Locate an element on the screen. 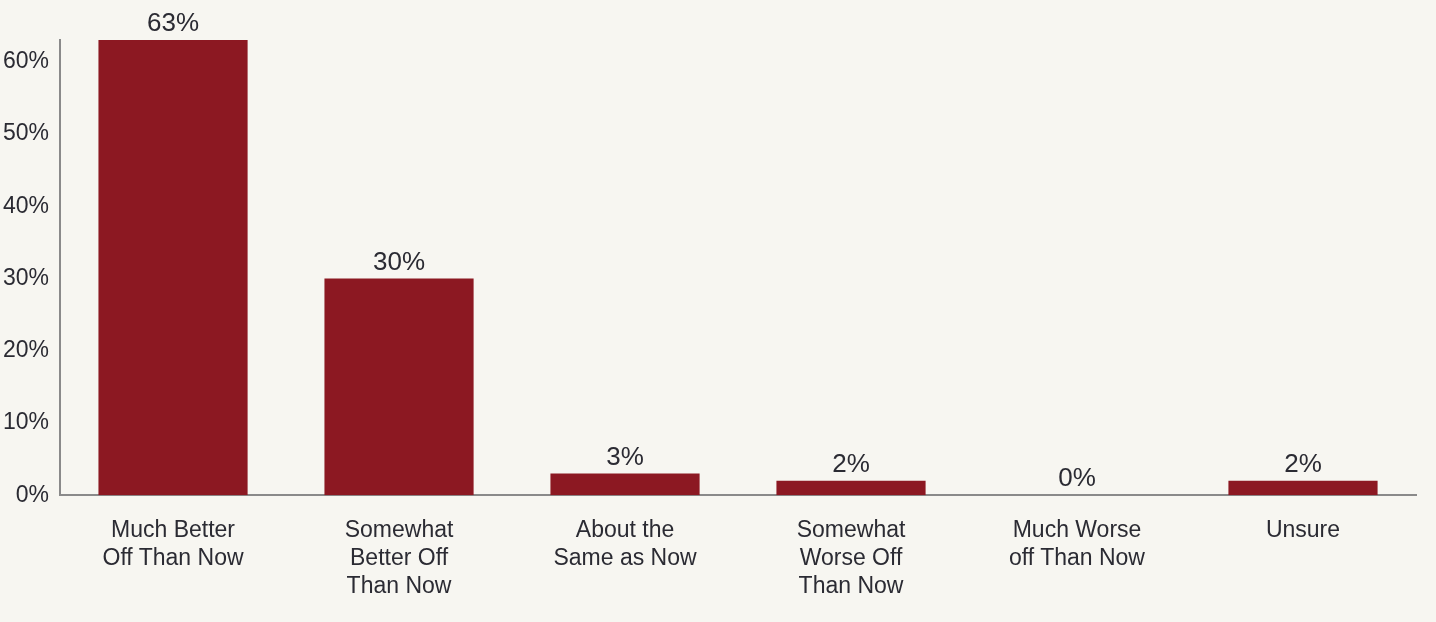 Image resolution: width=1436 pixels, height=622 pixels. y-tick-label: 0% is located at coordinates (32, 493).